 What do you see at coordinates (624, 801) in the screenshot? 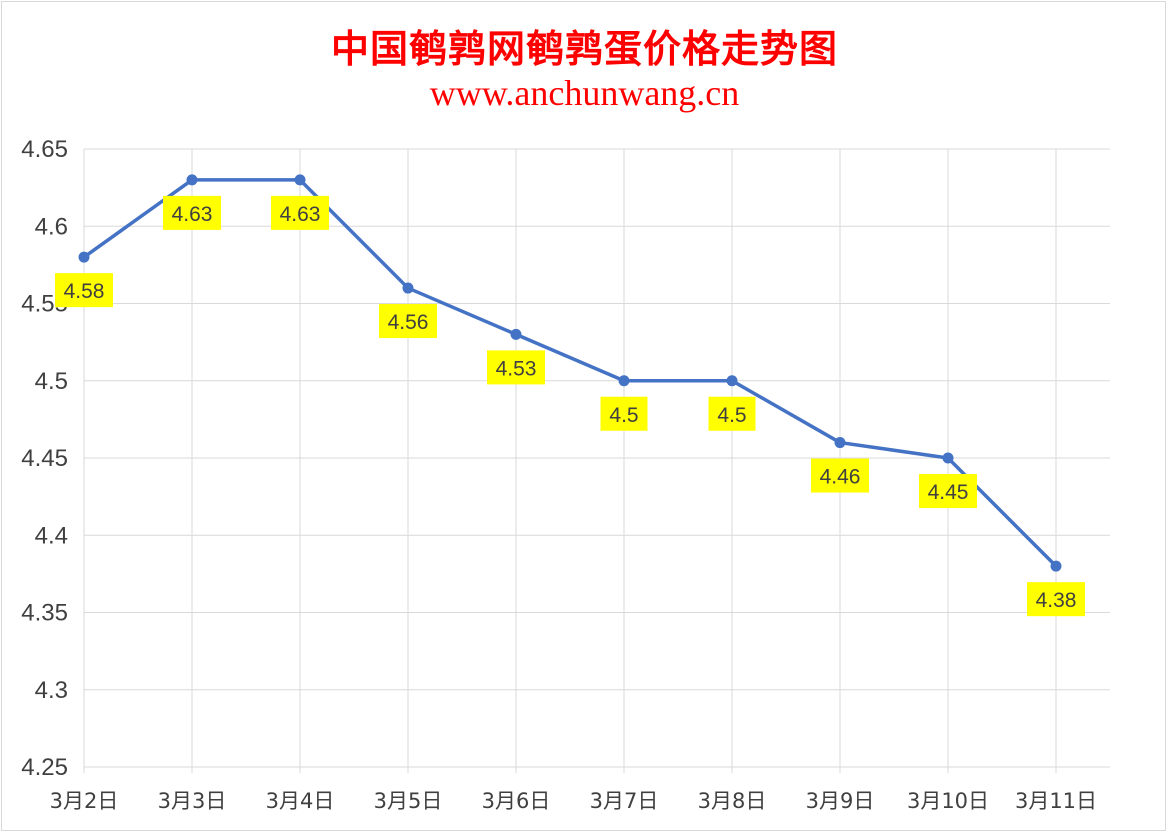
I see `x-tick-label: 3月7日` at bounding box center [624, 801].